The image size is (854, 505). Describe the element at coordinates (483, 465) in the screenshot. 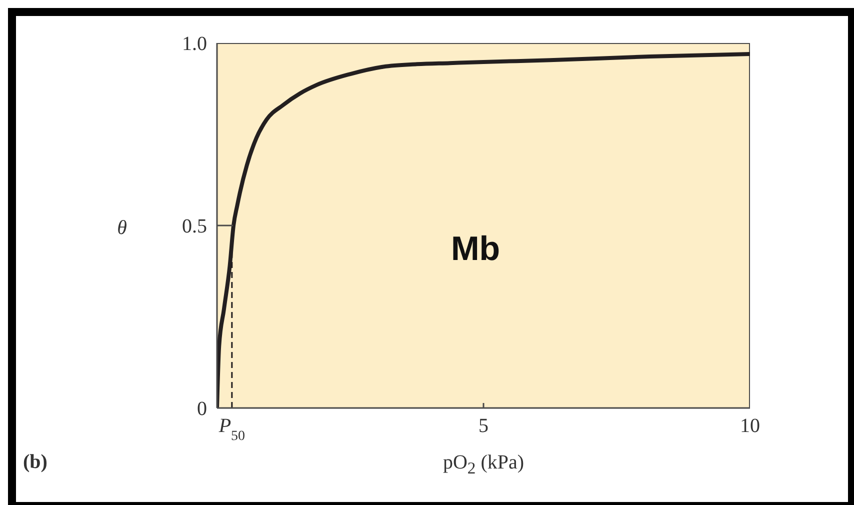

I see `x-axis-title: pO$_{2}$ (kPa)` at that location.